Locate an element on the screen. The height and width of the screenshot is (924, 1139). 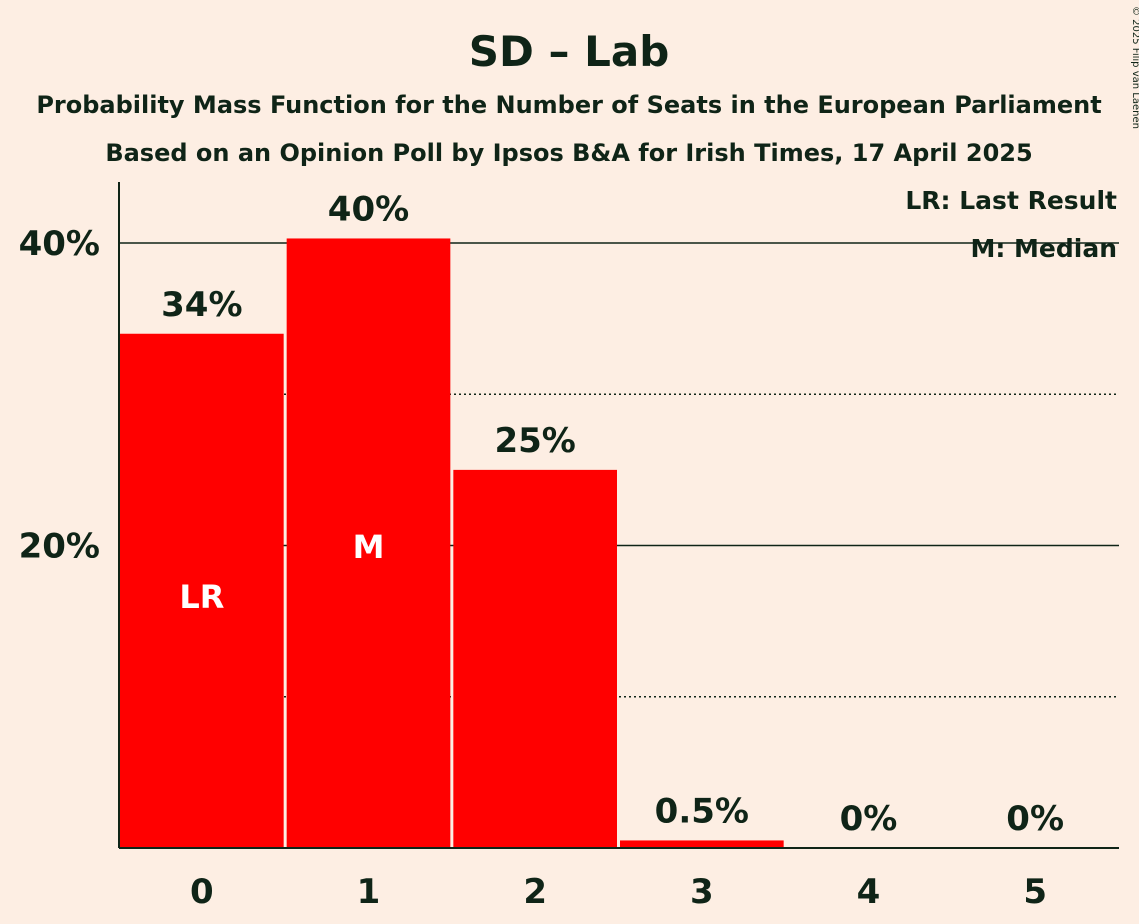
x-tick-label-3: 3 is located at coordinates (702, 892).